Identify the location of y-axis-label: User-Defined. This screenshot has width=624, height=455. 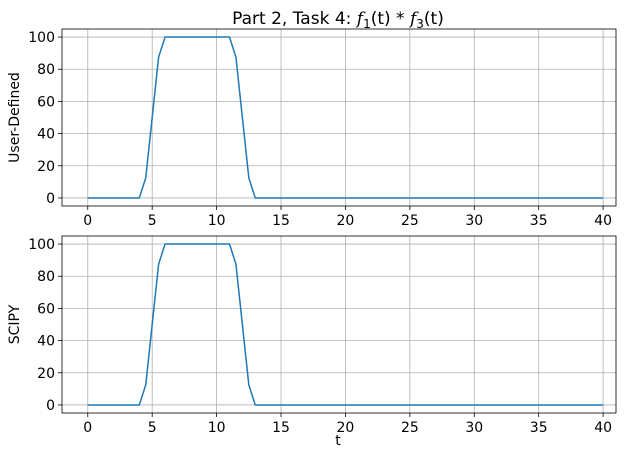
(15, 117).